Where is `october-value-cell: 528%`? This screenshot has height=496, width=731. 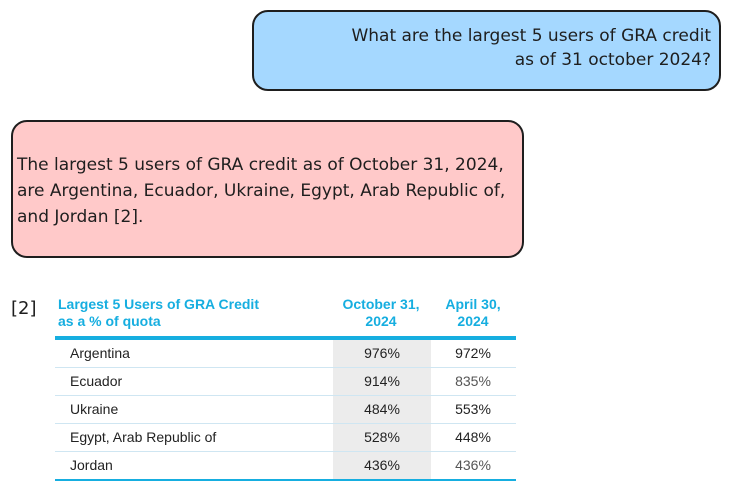
october-value-cell: 528% is located at coordinates (382, 437).